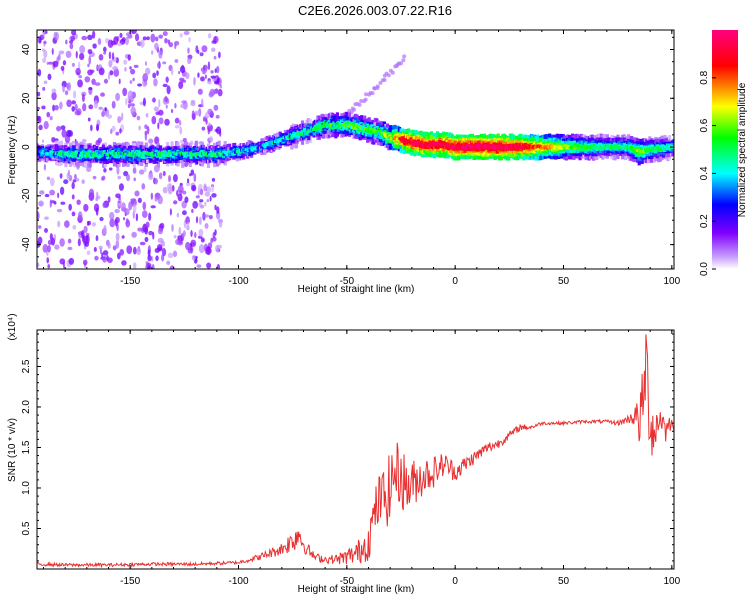 The image size is (750, 600). Describe the element at coordinates (130, 581) in the screenshot. I see `x-tick-label: -150` at that location.